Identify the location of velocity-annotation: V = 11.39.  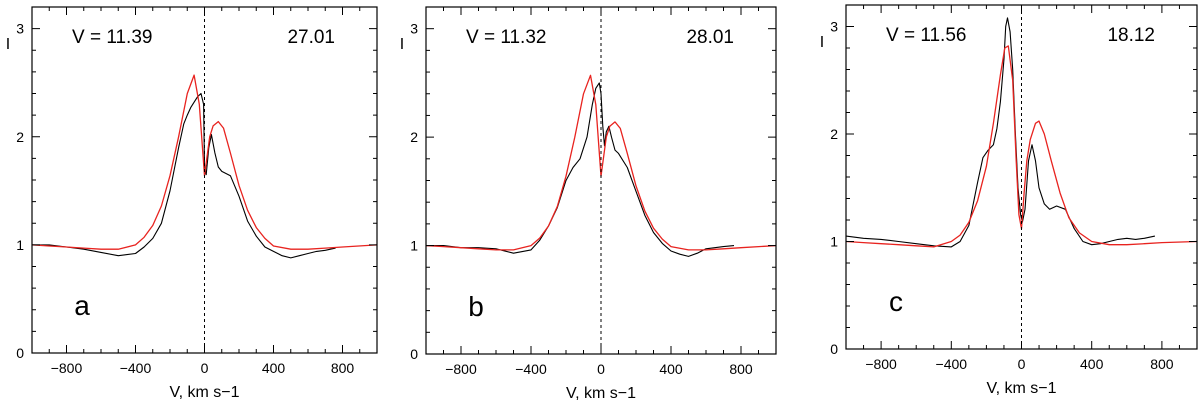
(112, 37).